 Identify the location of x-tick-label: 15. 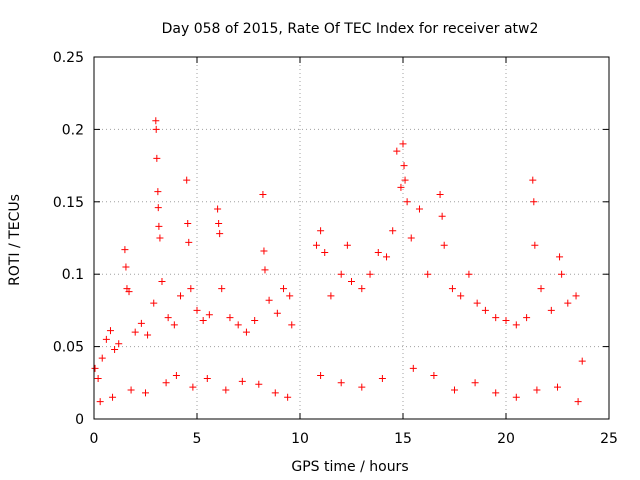
(403, 439).